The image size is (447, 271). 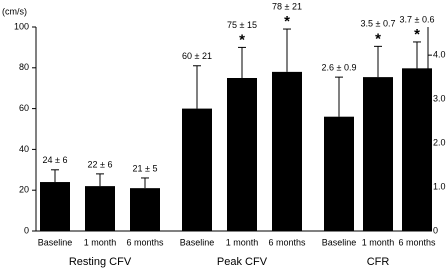 What do you see at coordinates (24, 190) in the screenshot?
I see `y-tick-label: 20` at bounding box center [24, 190].